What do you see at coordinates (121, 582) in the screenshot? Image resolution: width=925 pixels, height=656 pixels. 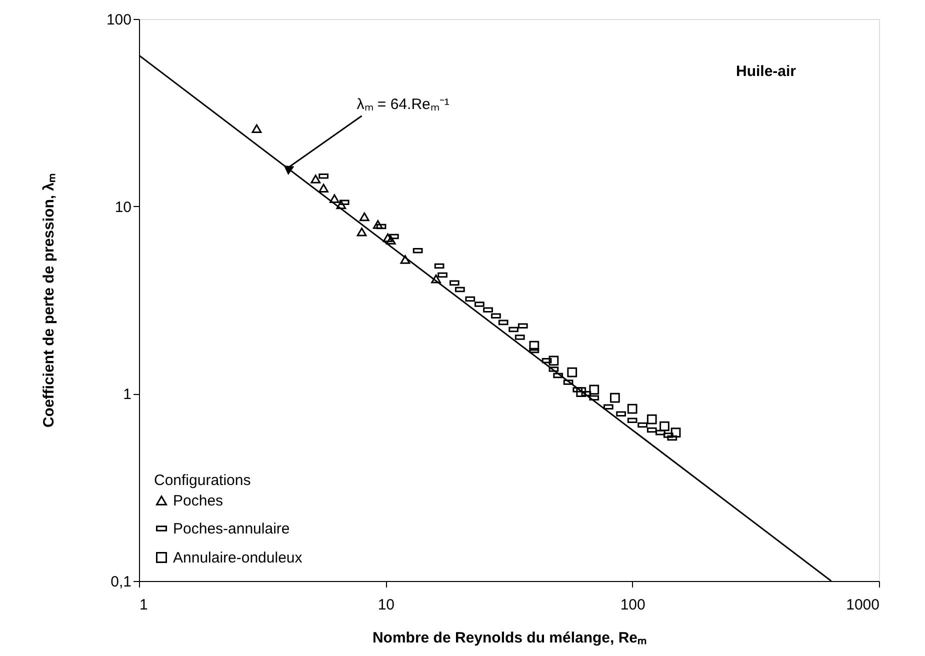 I see `y-tick-label: 0,1` at bounding box center [121, 582].